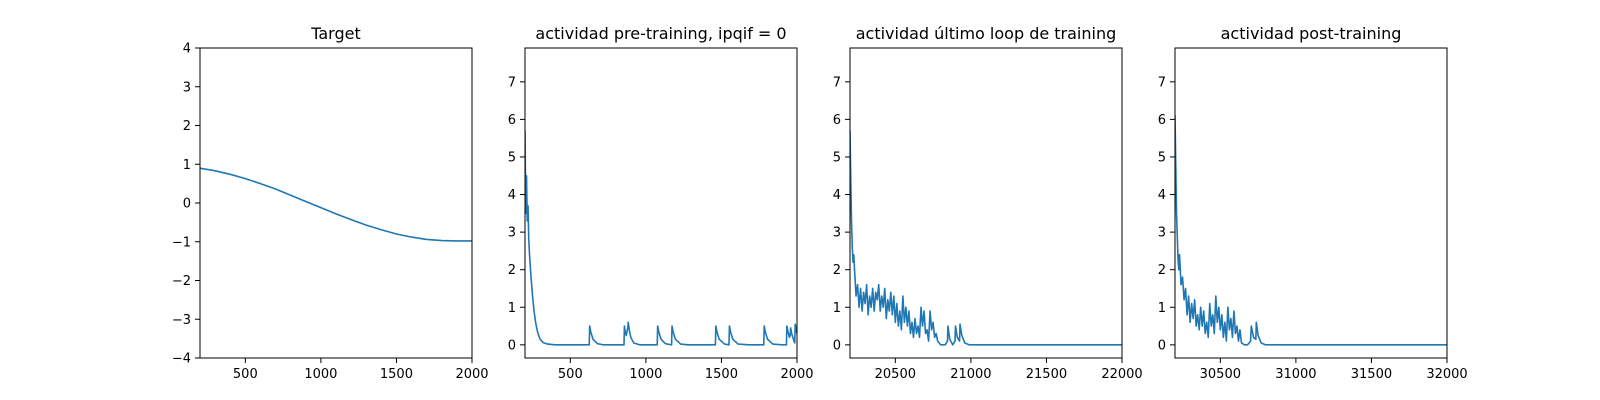  I want to click on x-tick-label: 21500, so click(1046, 374).